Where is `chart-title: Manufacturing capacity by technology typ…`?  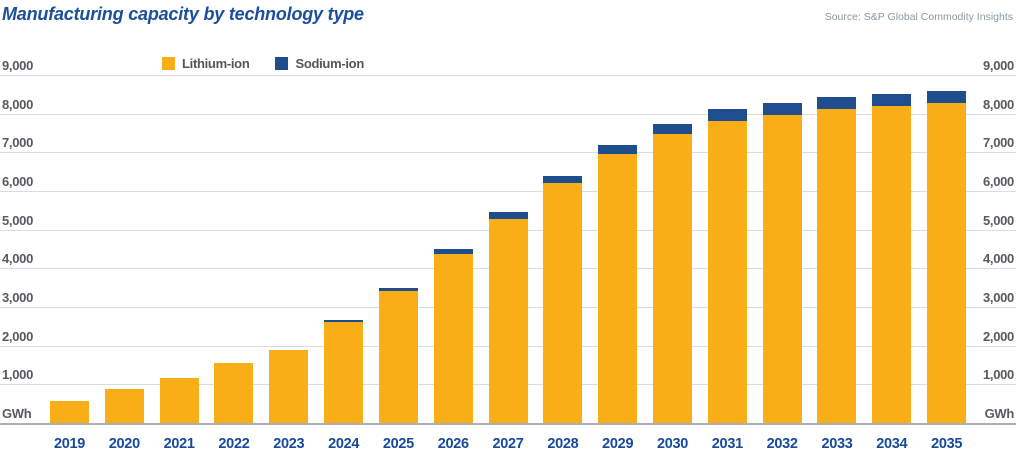
chart-title: Manufacturing capacity by technology typ… is located at coordinates (183, 14).